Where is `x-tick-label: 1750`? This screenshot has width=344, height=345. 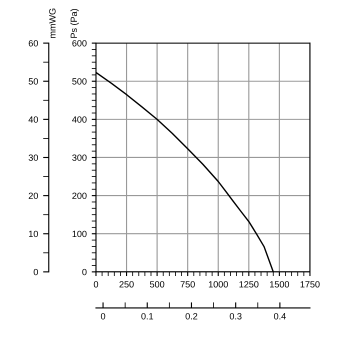
x-tick-label: 1750 is located at coordinates (310, 284).